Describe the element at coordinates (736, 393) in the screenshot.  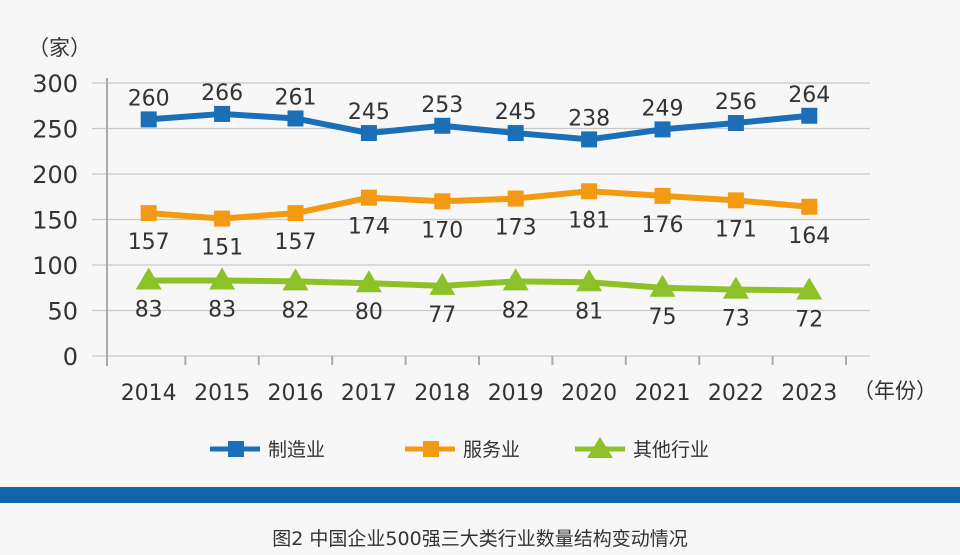
I see `x-tick-label: 2022` at that location.